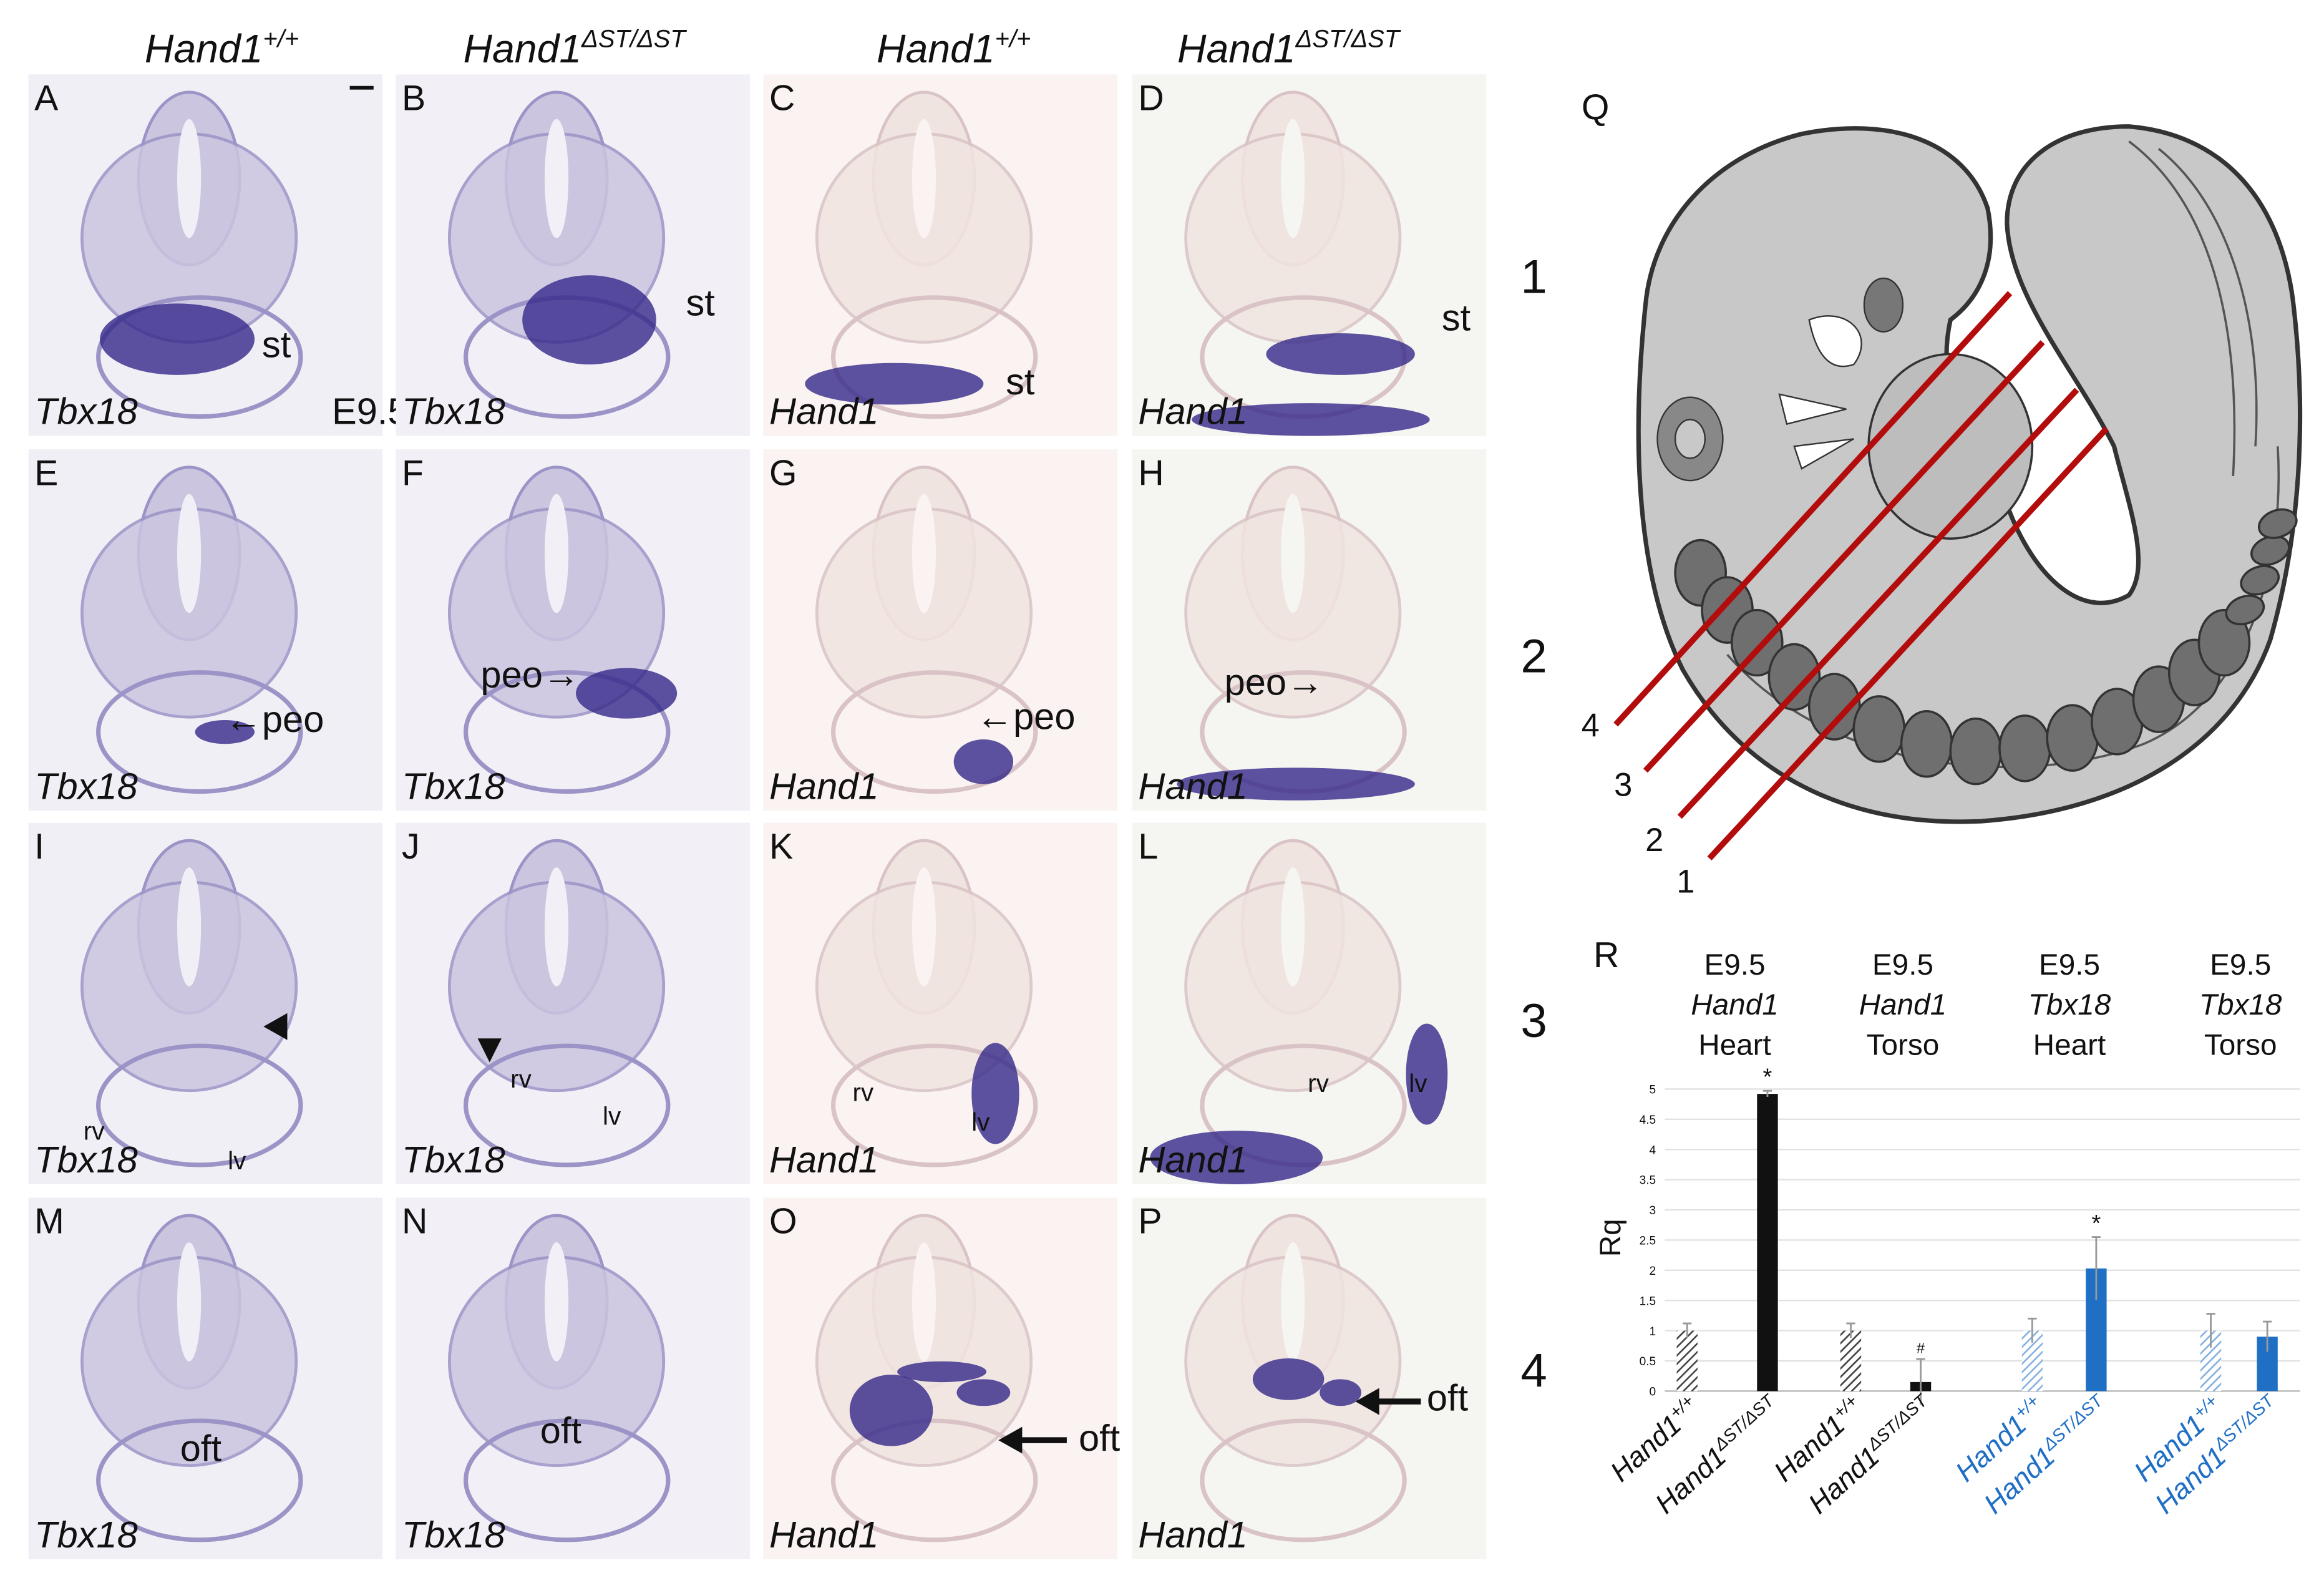 This screenshot has height=1583, width=2324. What do you see at coordinates (1309, 1378) in the screenshot?
I see `micrograph-panel: P Hand1 oft` at bounding box center [1309, 1378].